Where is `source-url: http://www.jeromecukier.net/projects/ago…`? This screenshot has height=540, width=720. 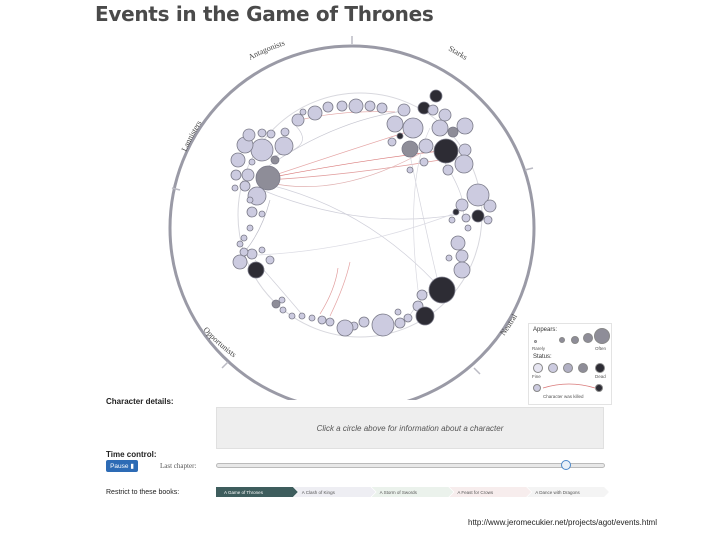
source-url: http://www.jeromecukier.net/projects/ago… is located at coordinates (562, 522).